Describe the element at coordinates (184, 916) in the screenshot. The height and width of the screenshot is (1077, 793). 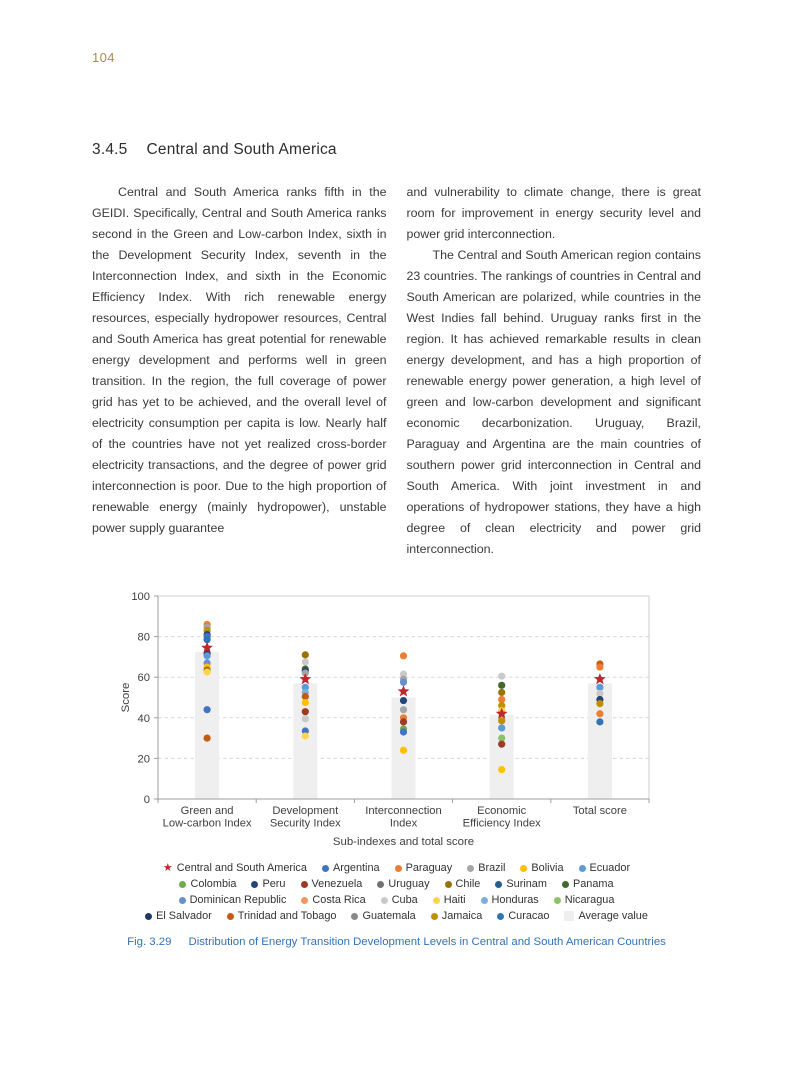
I see `legend-label: El Salvador` at that location.